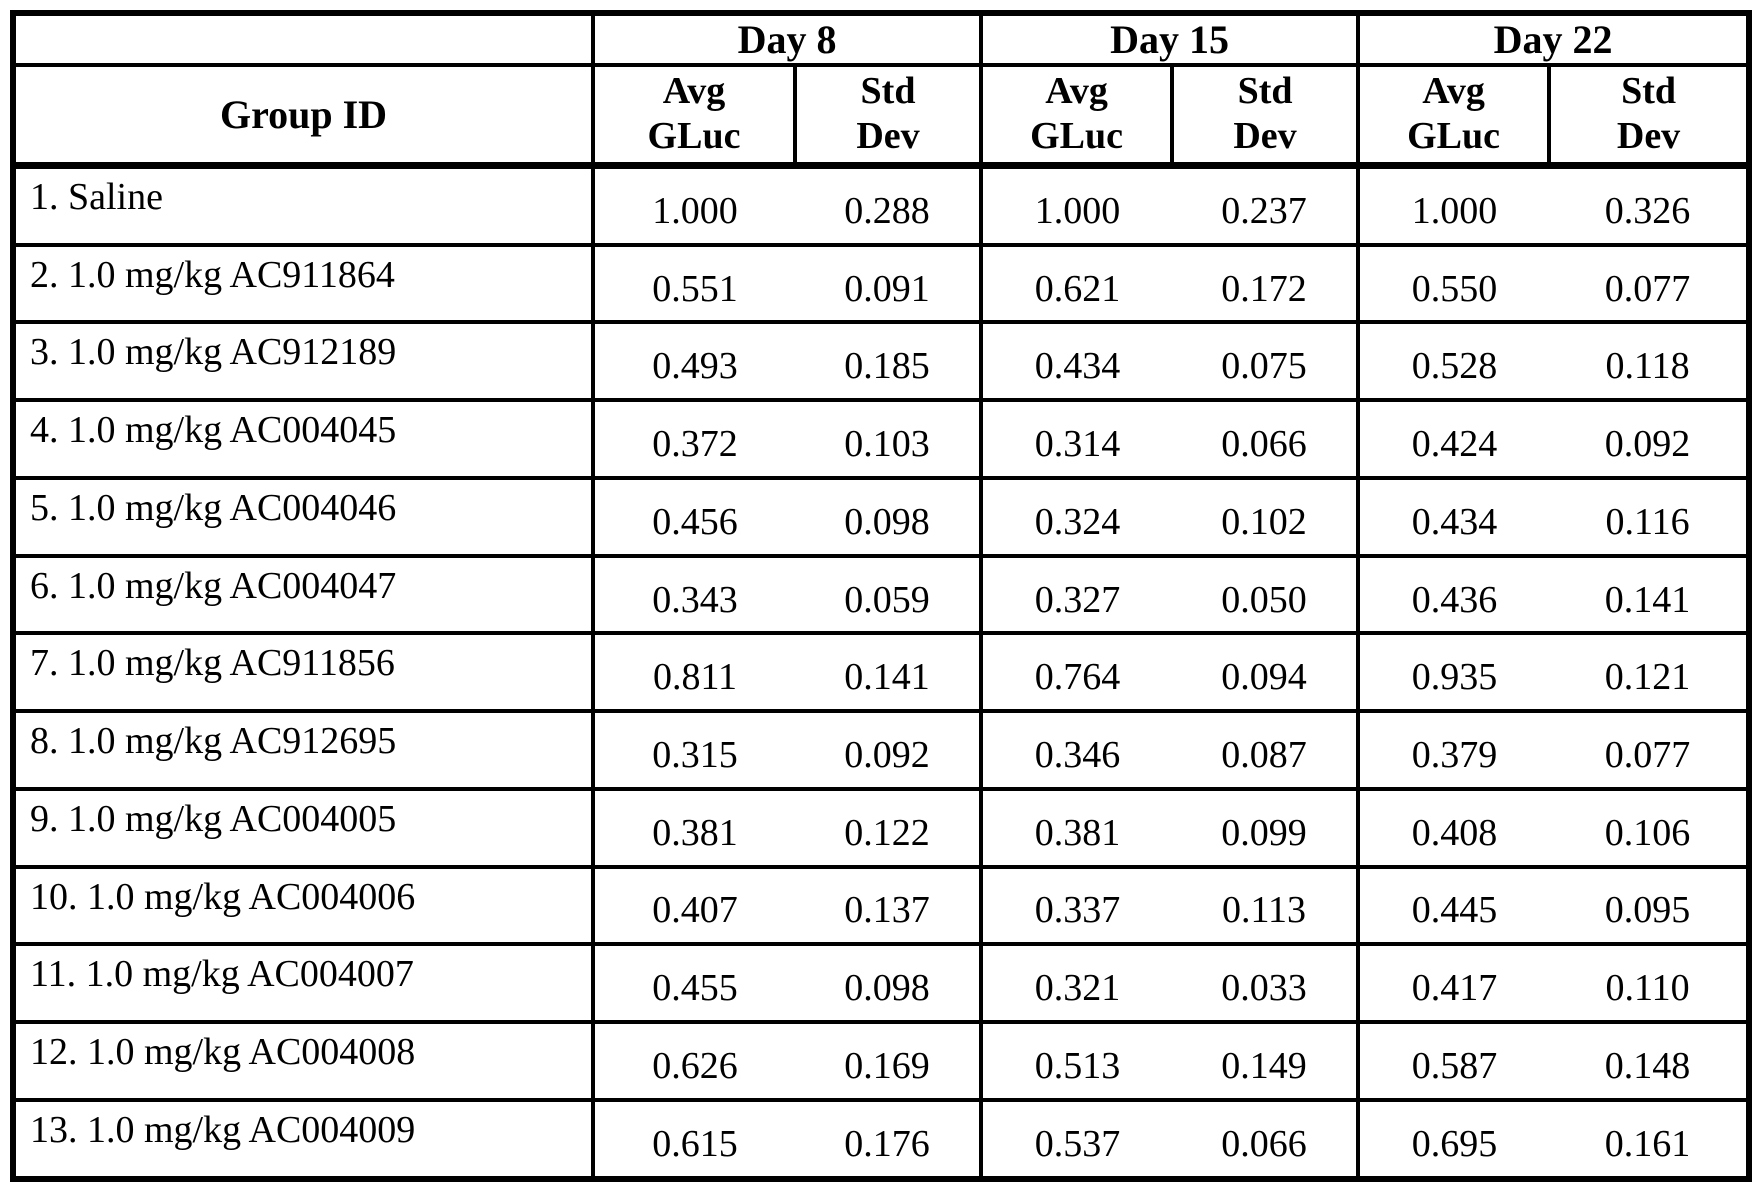  Describe the element at coordinates (1650, 516) in the screenshot. I see `value-cell: 0.116` at that location.